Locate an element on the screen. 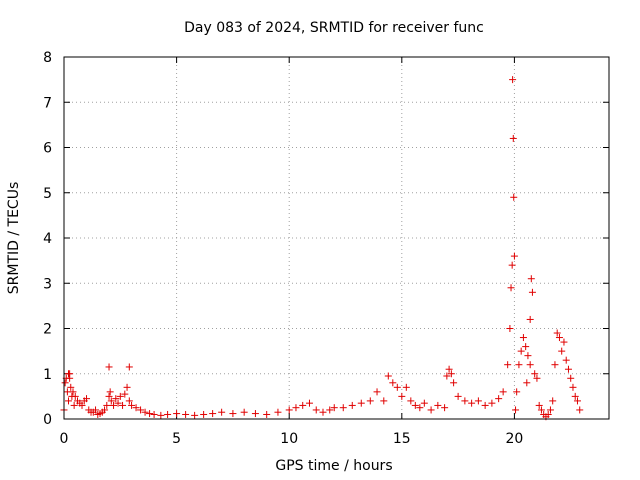  y-tick-label: 3 is located at coordinates (47, 284).